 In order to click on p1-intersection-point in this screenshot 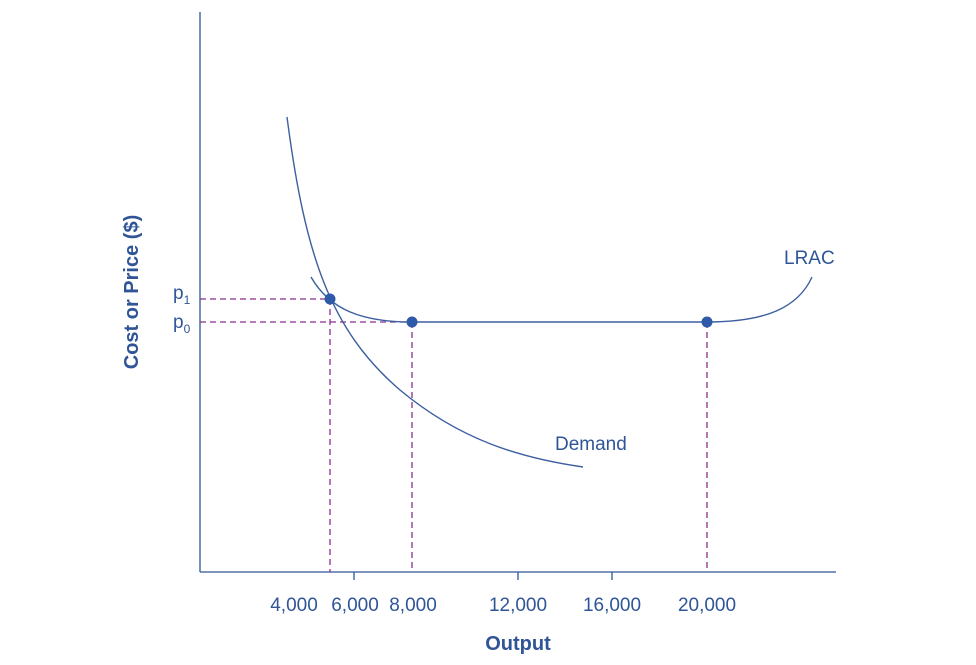, I will do `click(330, 299)`.